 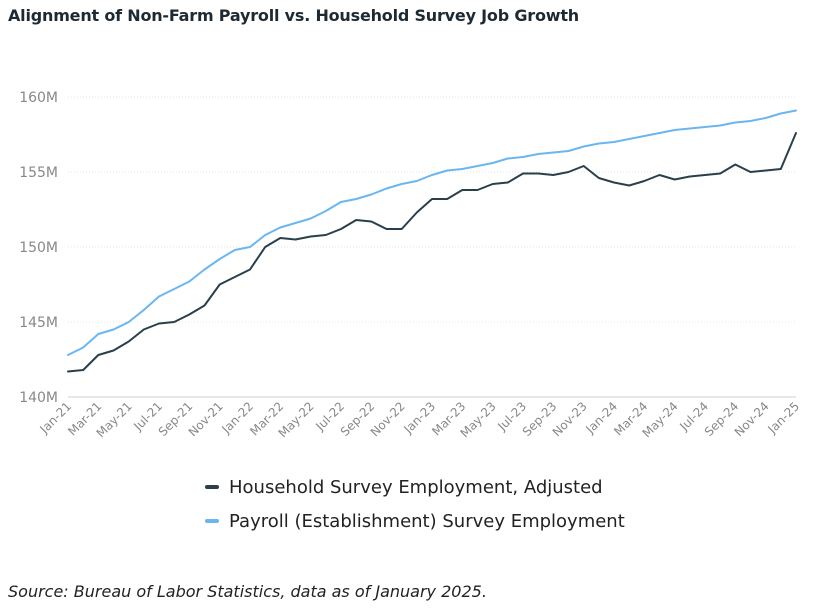 I want to click on legend-label-household: Household Survey Employment, Adjusted, so click(x=416, y=487).